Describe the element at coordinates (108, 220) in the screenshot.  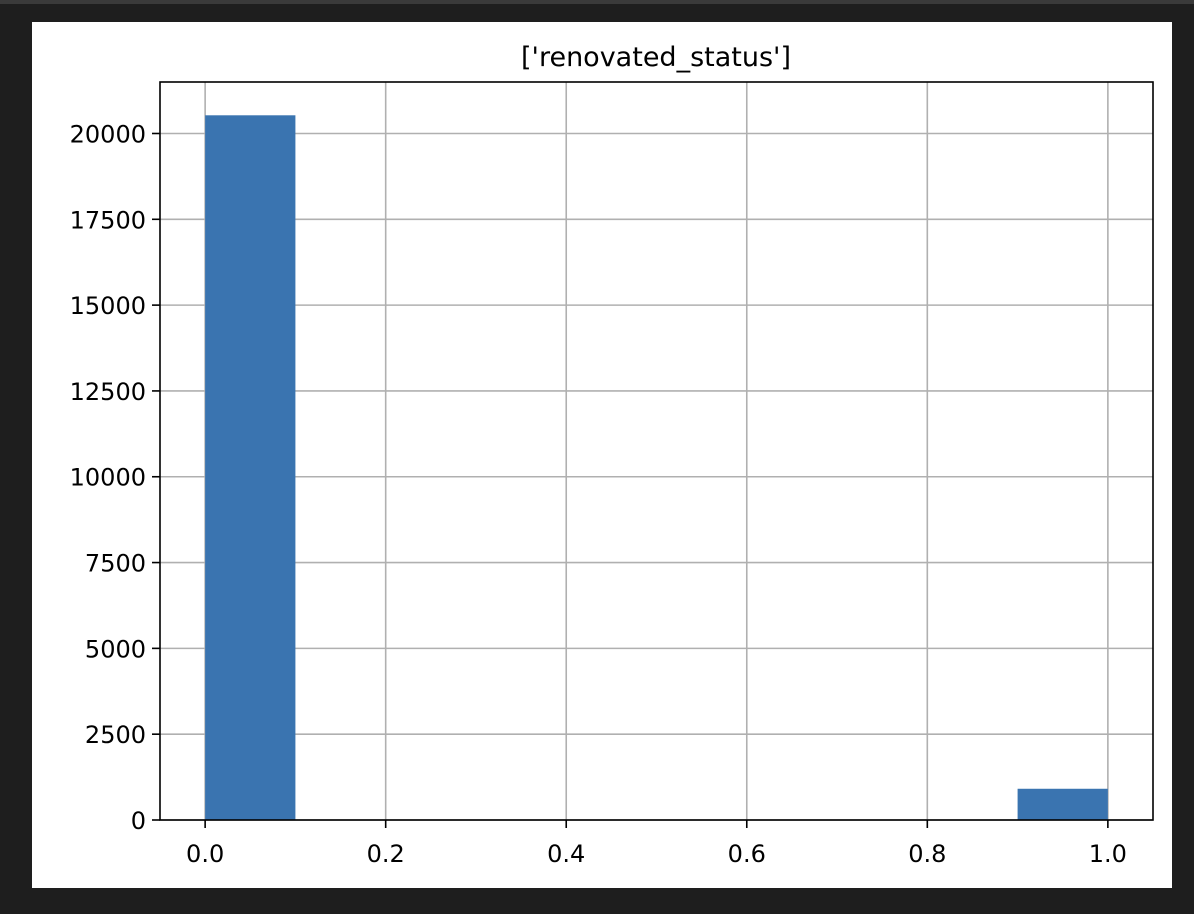
I see `y-tick-label: 17500` at that location.